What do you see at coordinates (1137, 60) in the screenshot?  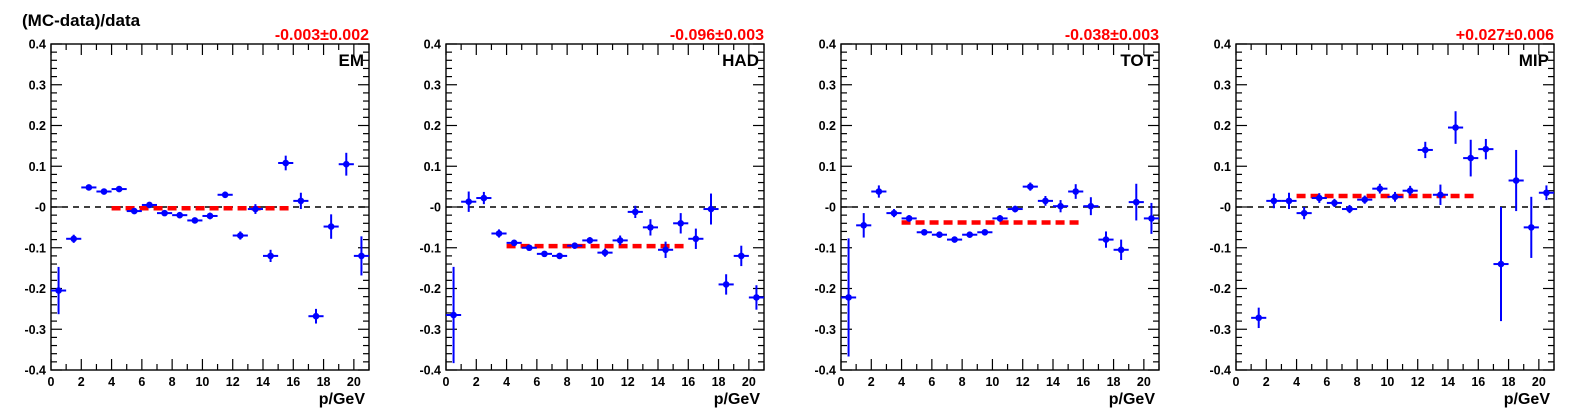 I see `panel-label: TOT` at bounding box center [1137, 60].